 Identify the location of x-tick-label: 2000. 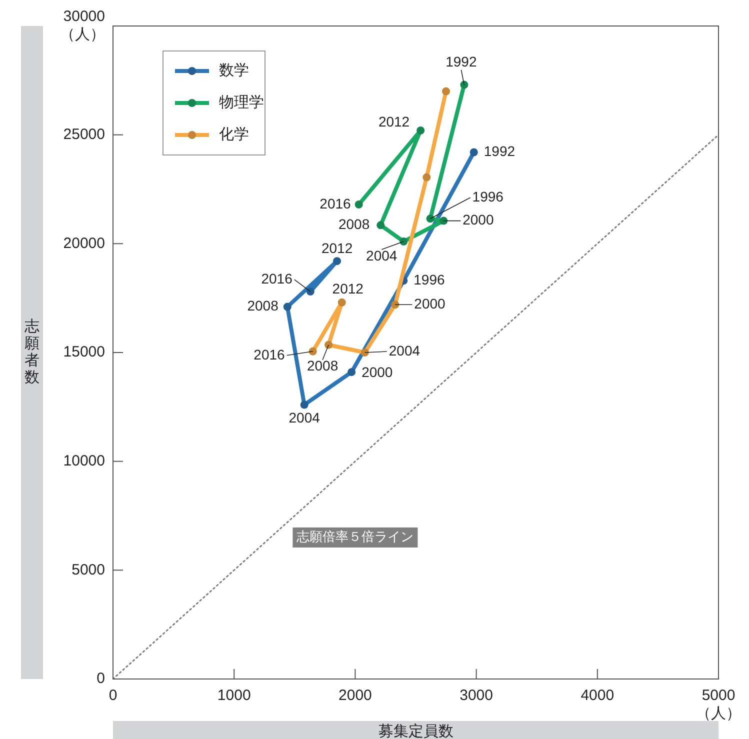
(355, 695).